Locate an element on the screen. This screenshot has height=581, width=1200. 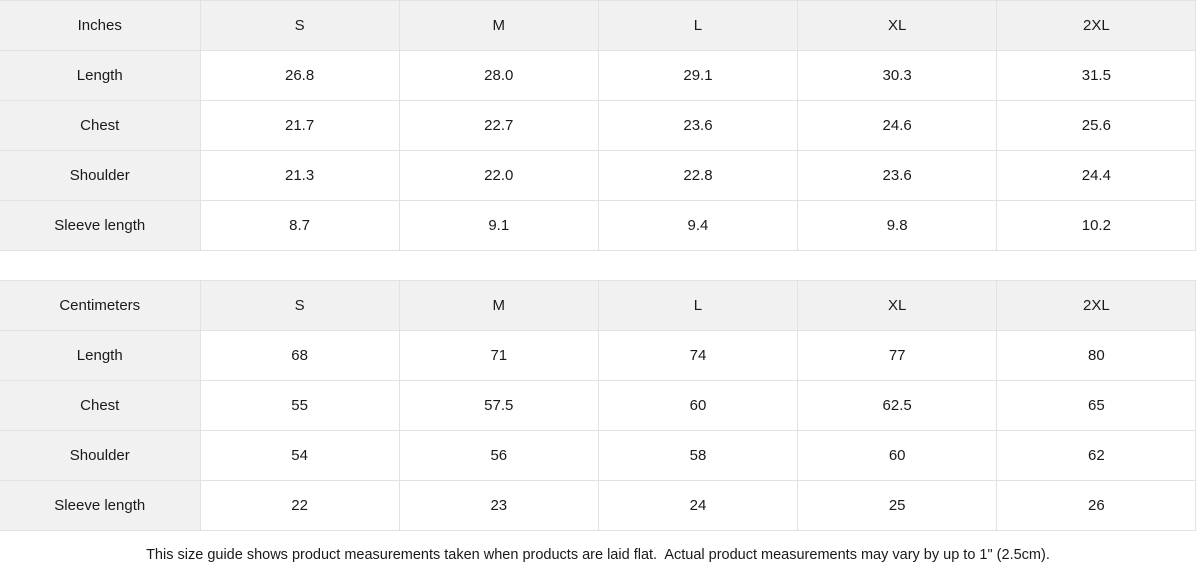
unit-label-inches: Inches is located at coordinates (100, 25).